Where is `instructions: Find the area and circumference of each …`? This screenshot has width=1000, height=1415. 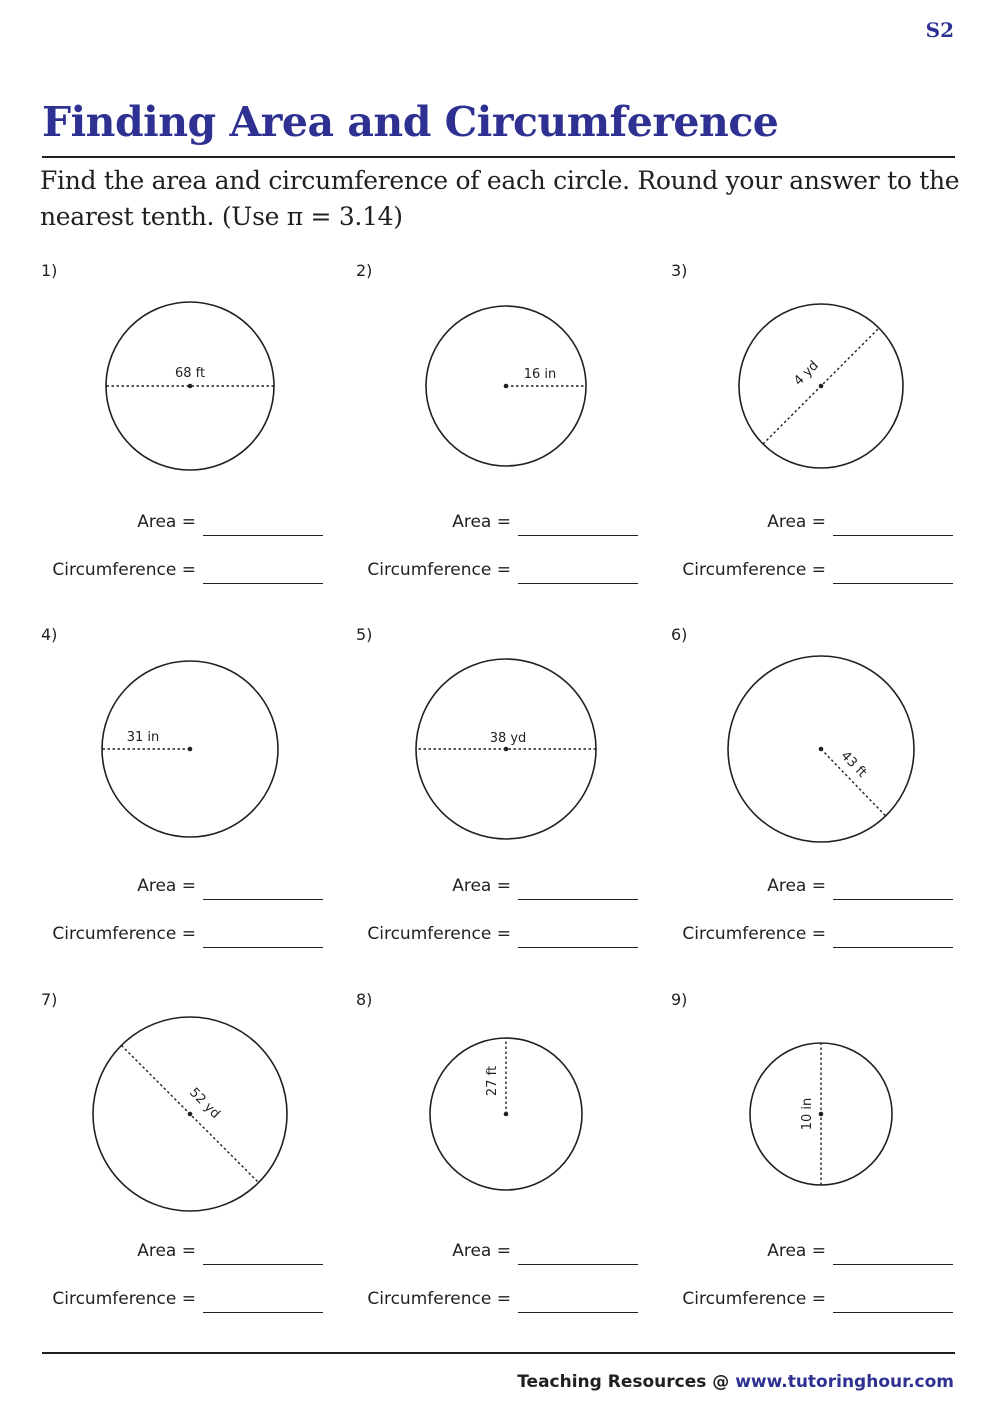
instructions: Find the area and circumference of each … is located at coordinates (500, 198).